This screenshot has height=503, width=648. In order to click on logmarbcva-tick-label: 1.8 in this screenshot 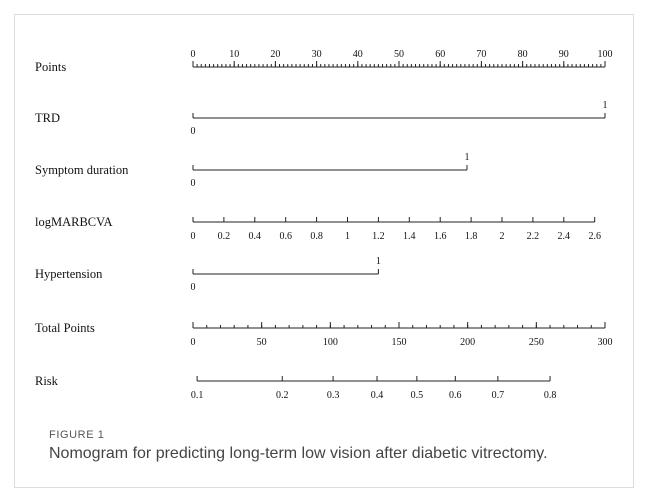, I will do `click(471, 236)`.